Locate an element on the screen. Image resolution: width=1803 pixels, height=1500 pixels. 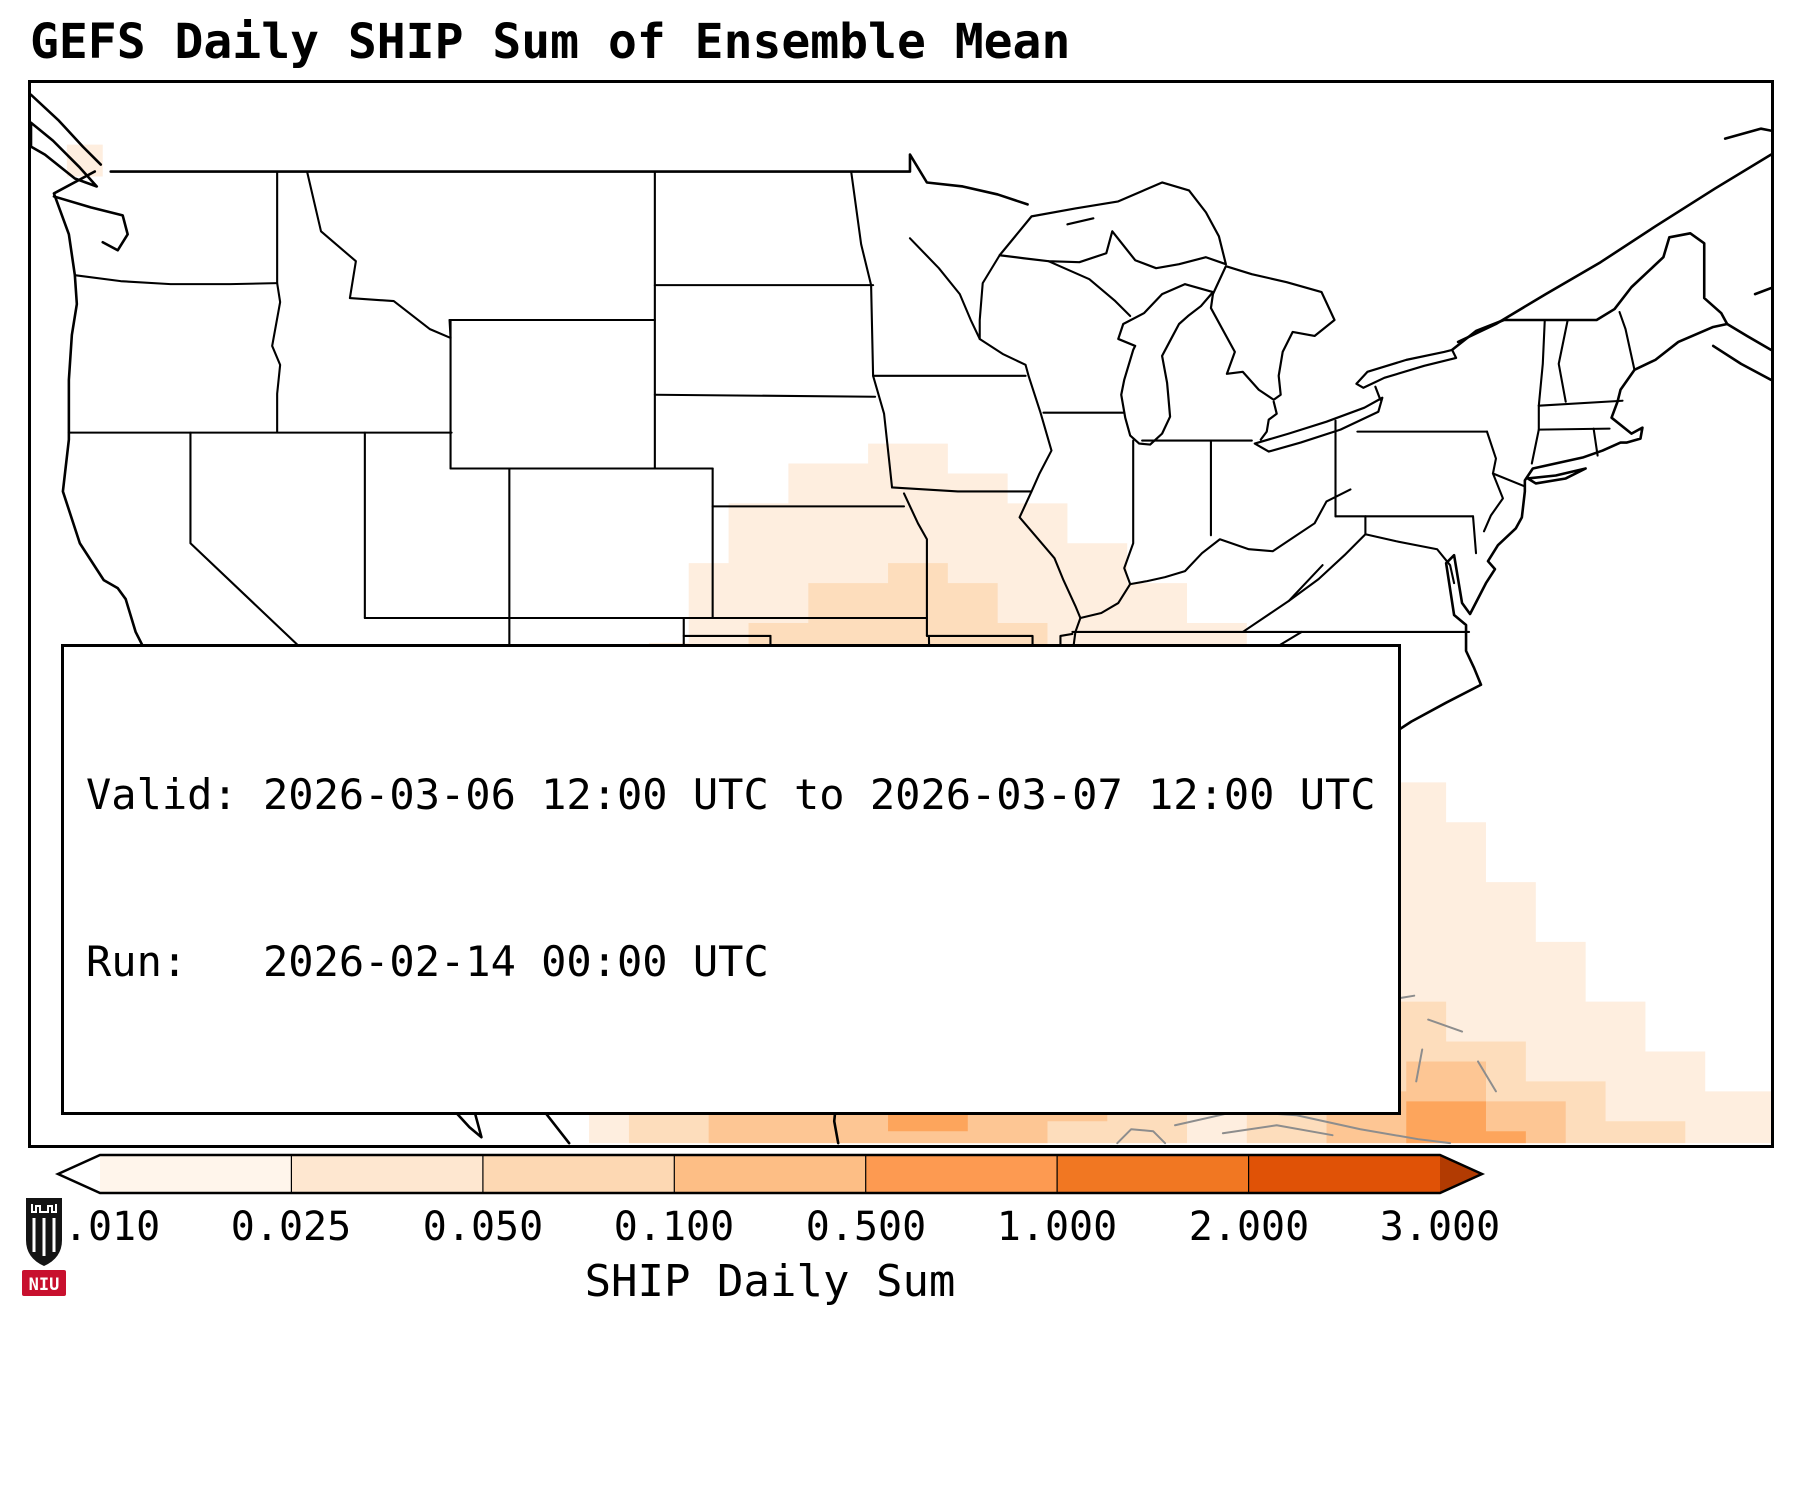
figure-title: GEFS Daily SHIP Sum of Ensemble Mean is located at coordinates (550, 42).